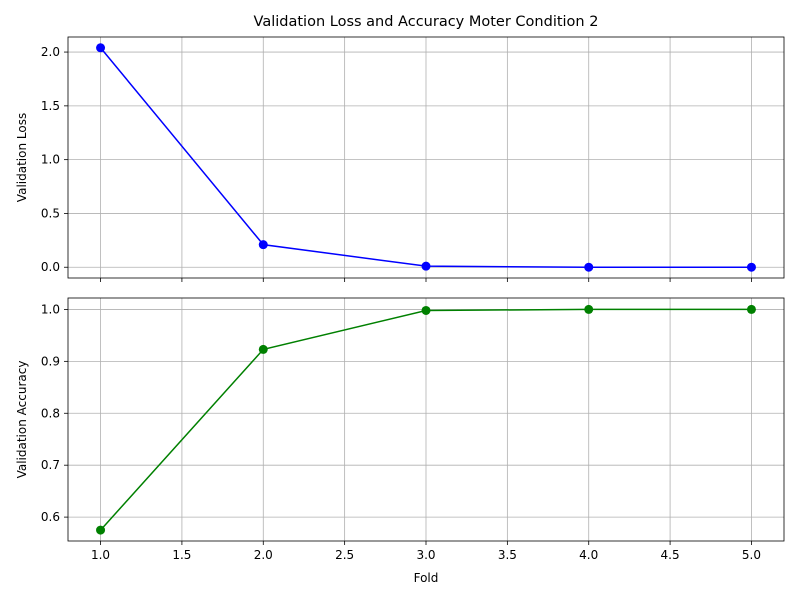 The width and height of the screenshot is (800, 600). I want to click on x-tick-label: 4.0, so click(588, 555).